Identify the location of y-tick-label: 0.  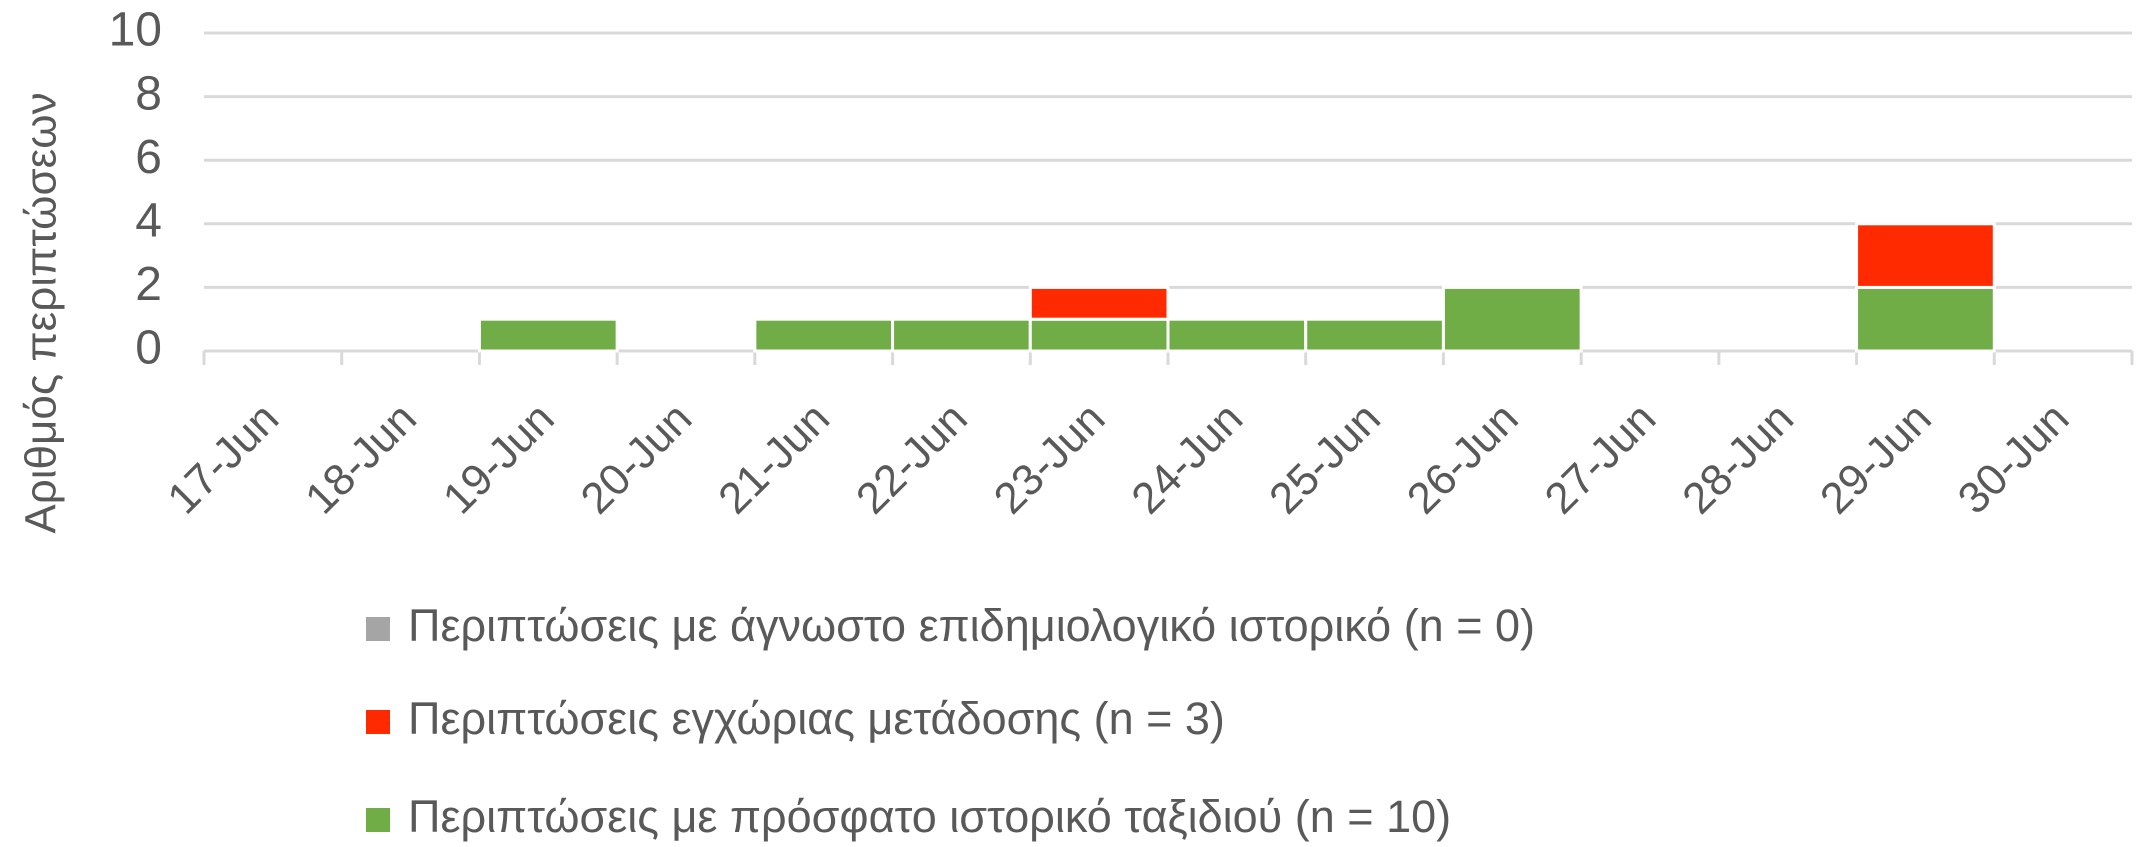
(148, 348).